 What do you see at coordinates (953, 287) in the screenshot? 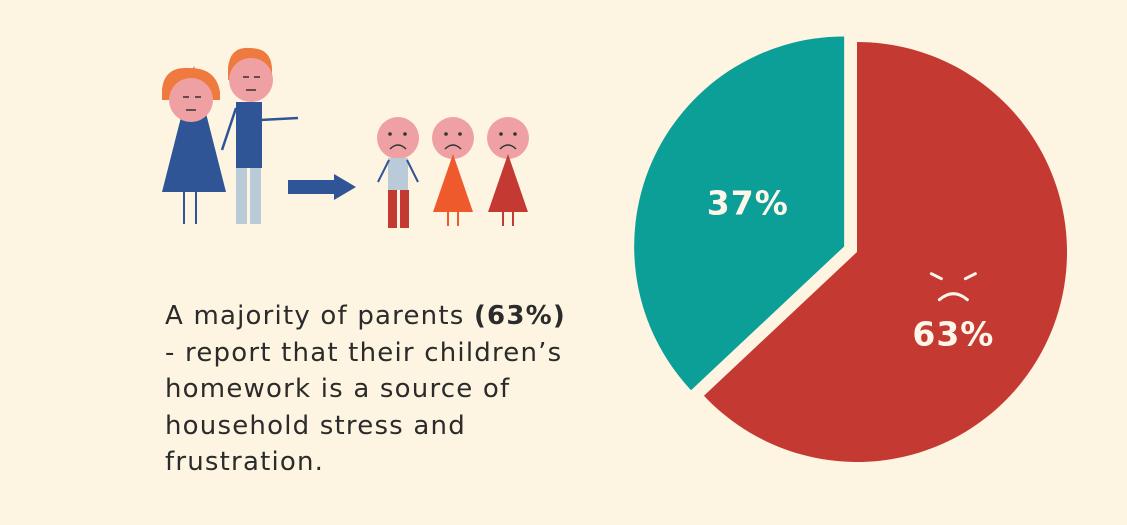
I see `angry-face-icon` at bounding box center [953, 287].